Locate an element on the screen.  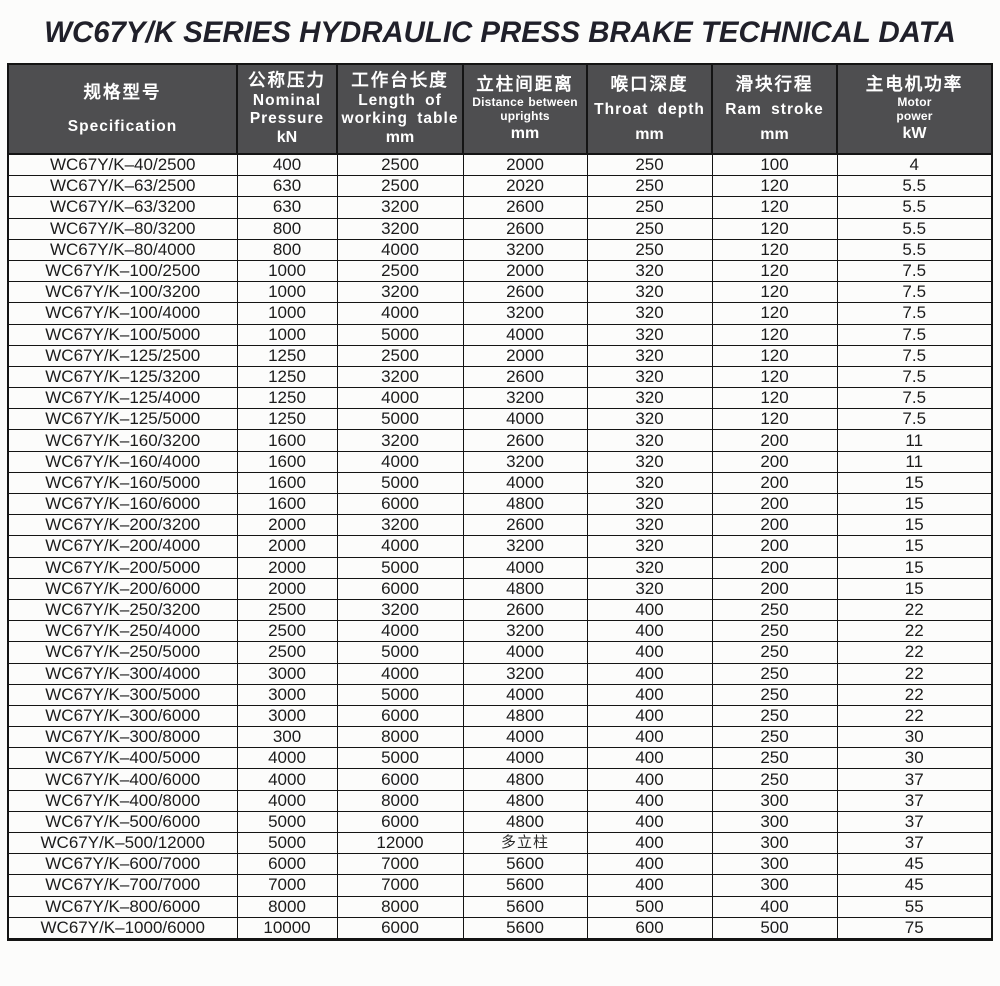
spec-cell: WC67Y/K–160/4000 is located at coordinates (122, 461).